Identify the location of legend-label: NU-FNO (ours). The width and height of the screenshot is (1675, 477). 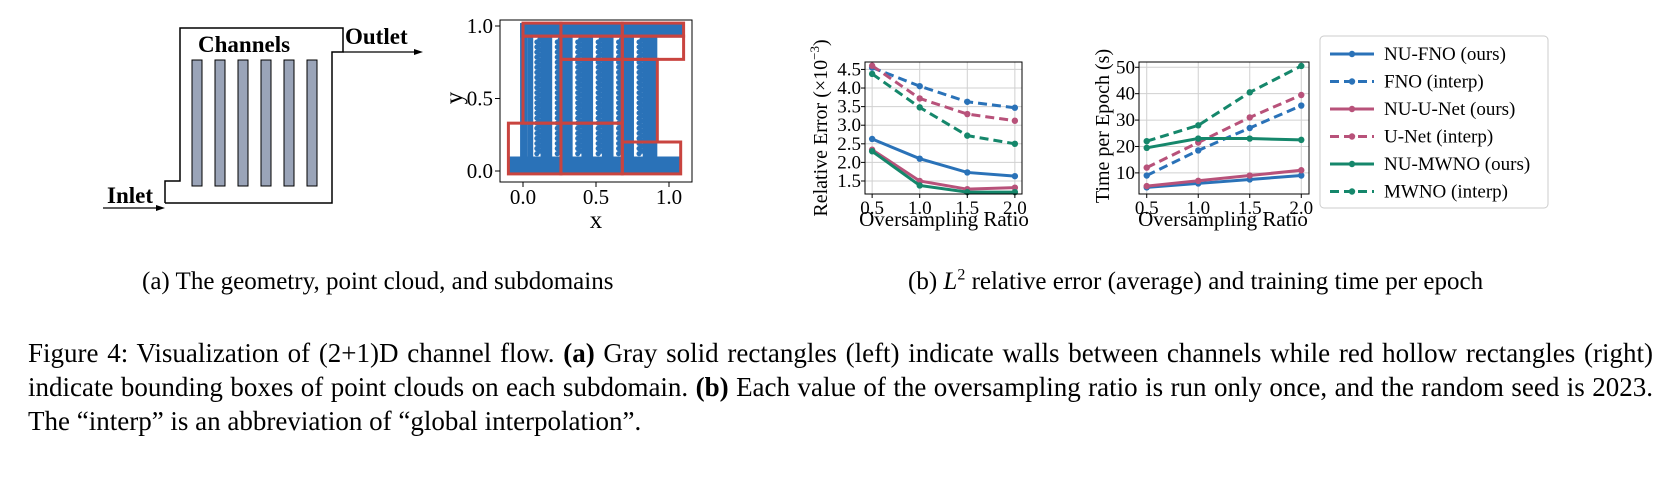
(1445, 54).